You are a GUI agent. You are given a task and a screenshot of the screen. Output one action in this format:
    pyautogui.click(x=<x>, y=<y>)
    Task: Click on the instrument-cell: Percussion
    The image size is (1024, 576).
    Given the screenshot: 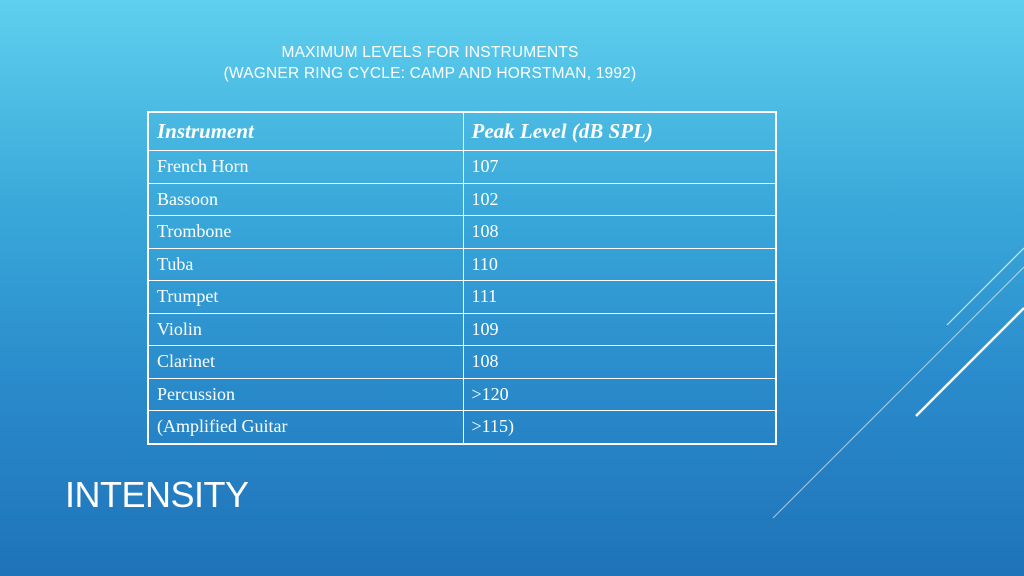 What is the action you would take?
    pyautogui.click(x=305, y=394)
    